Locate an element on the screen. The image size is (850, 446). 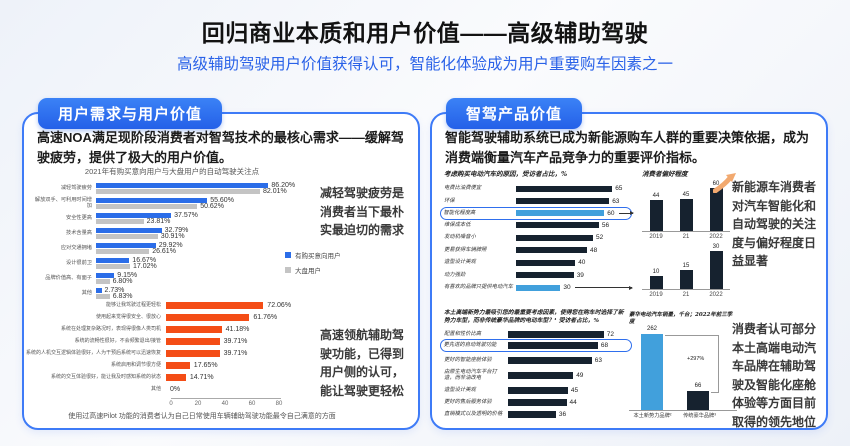
bar-label: 维保成本低 is located at coordinates (457, 224).